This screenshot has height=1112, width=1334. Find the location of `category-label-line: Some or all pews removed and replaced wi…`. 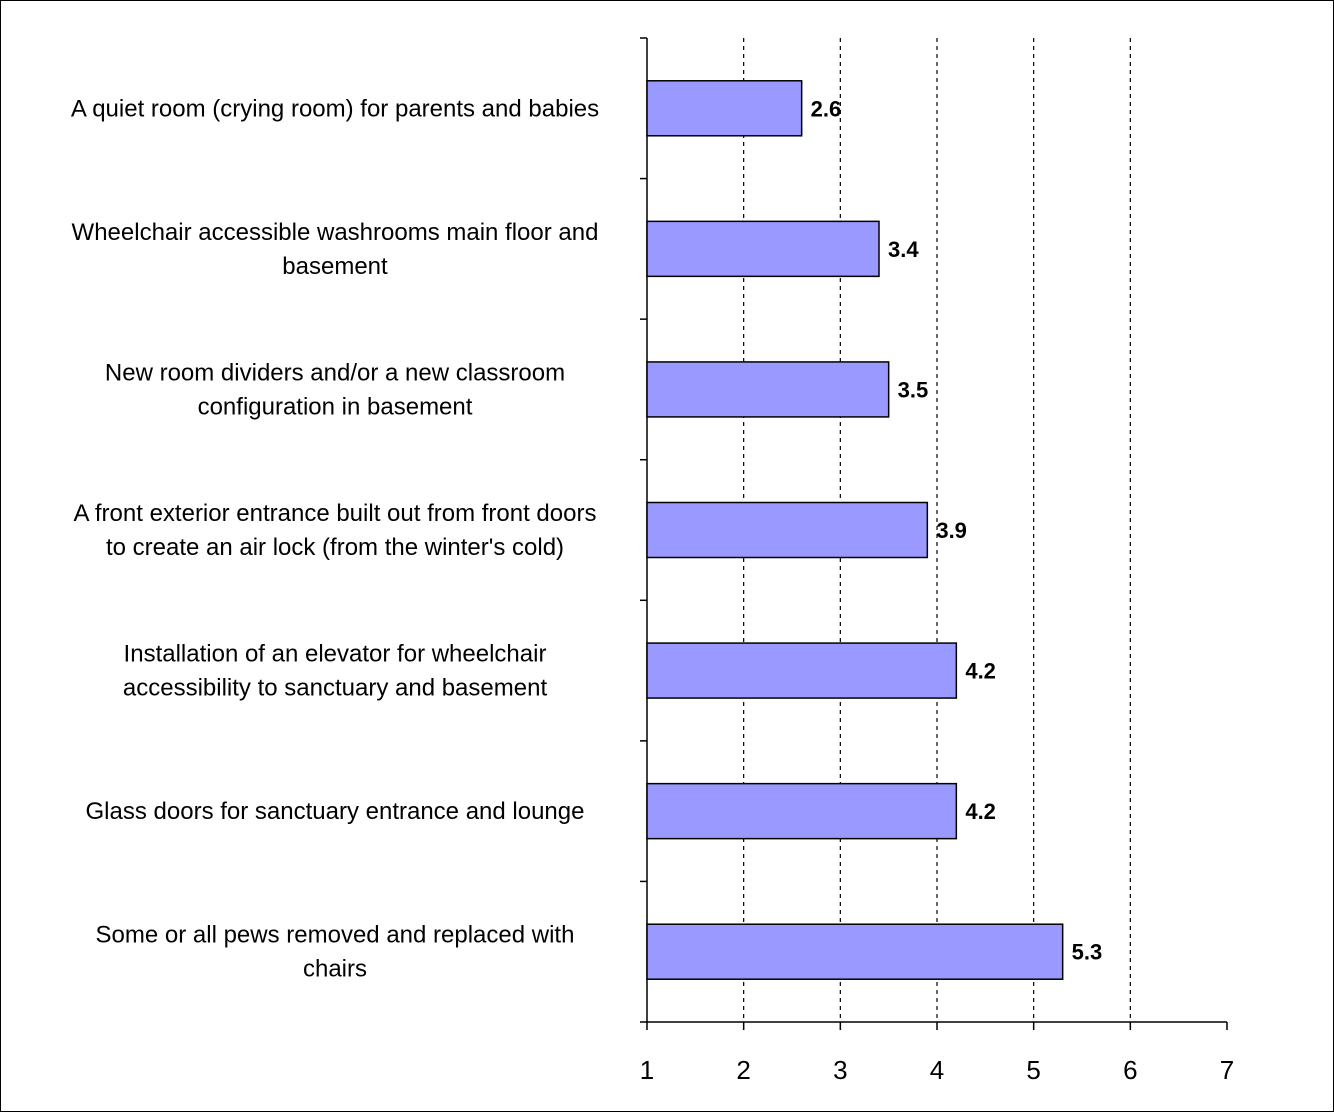

category-label-line: Some or all pews removed and replaced wi… is located at coordinates (335, 935).